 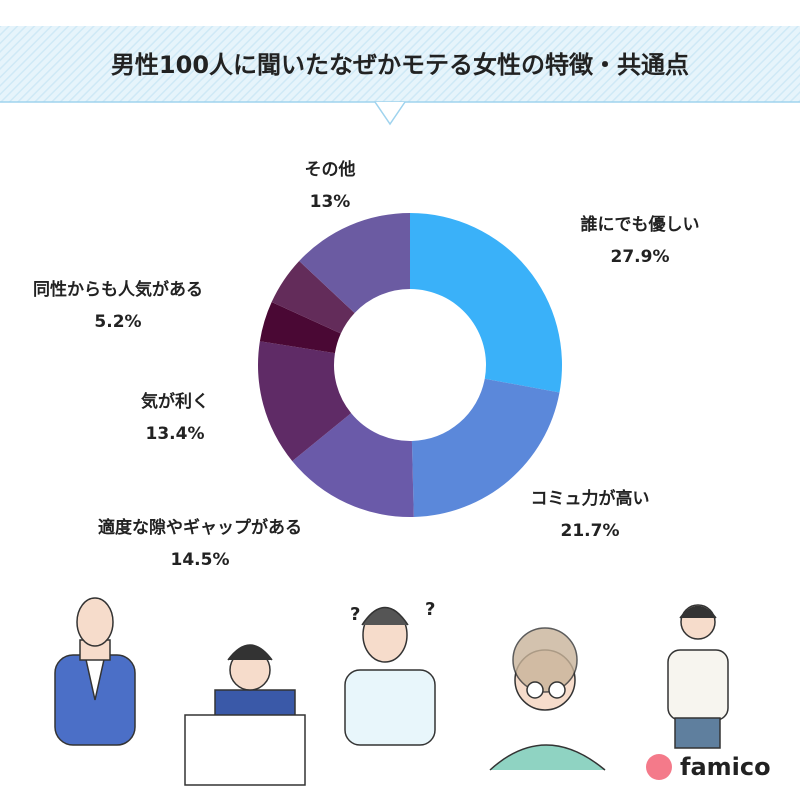 I want to click on banner-pointer, so click(x=390, y=113).